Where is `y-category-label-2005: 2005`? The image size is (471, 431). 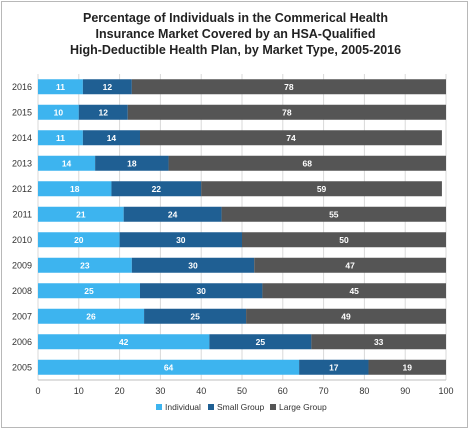
y-category-label-2005: 2005 is located at coordinates (22, 367).